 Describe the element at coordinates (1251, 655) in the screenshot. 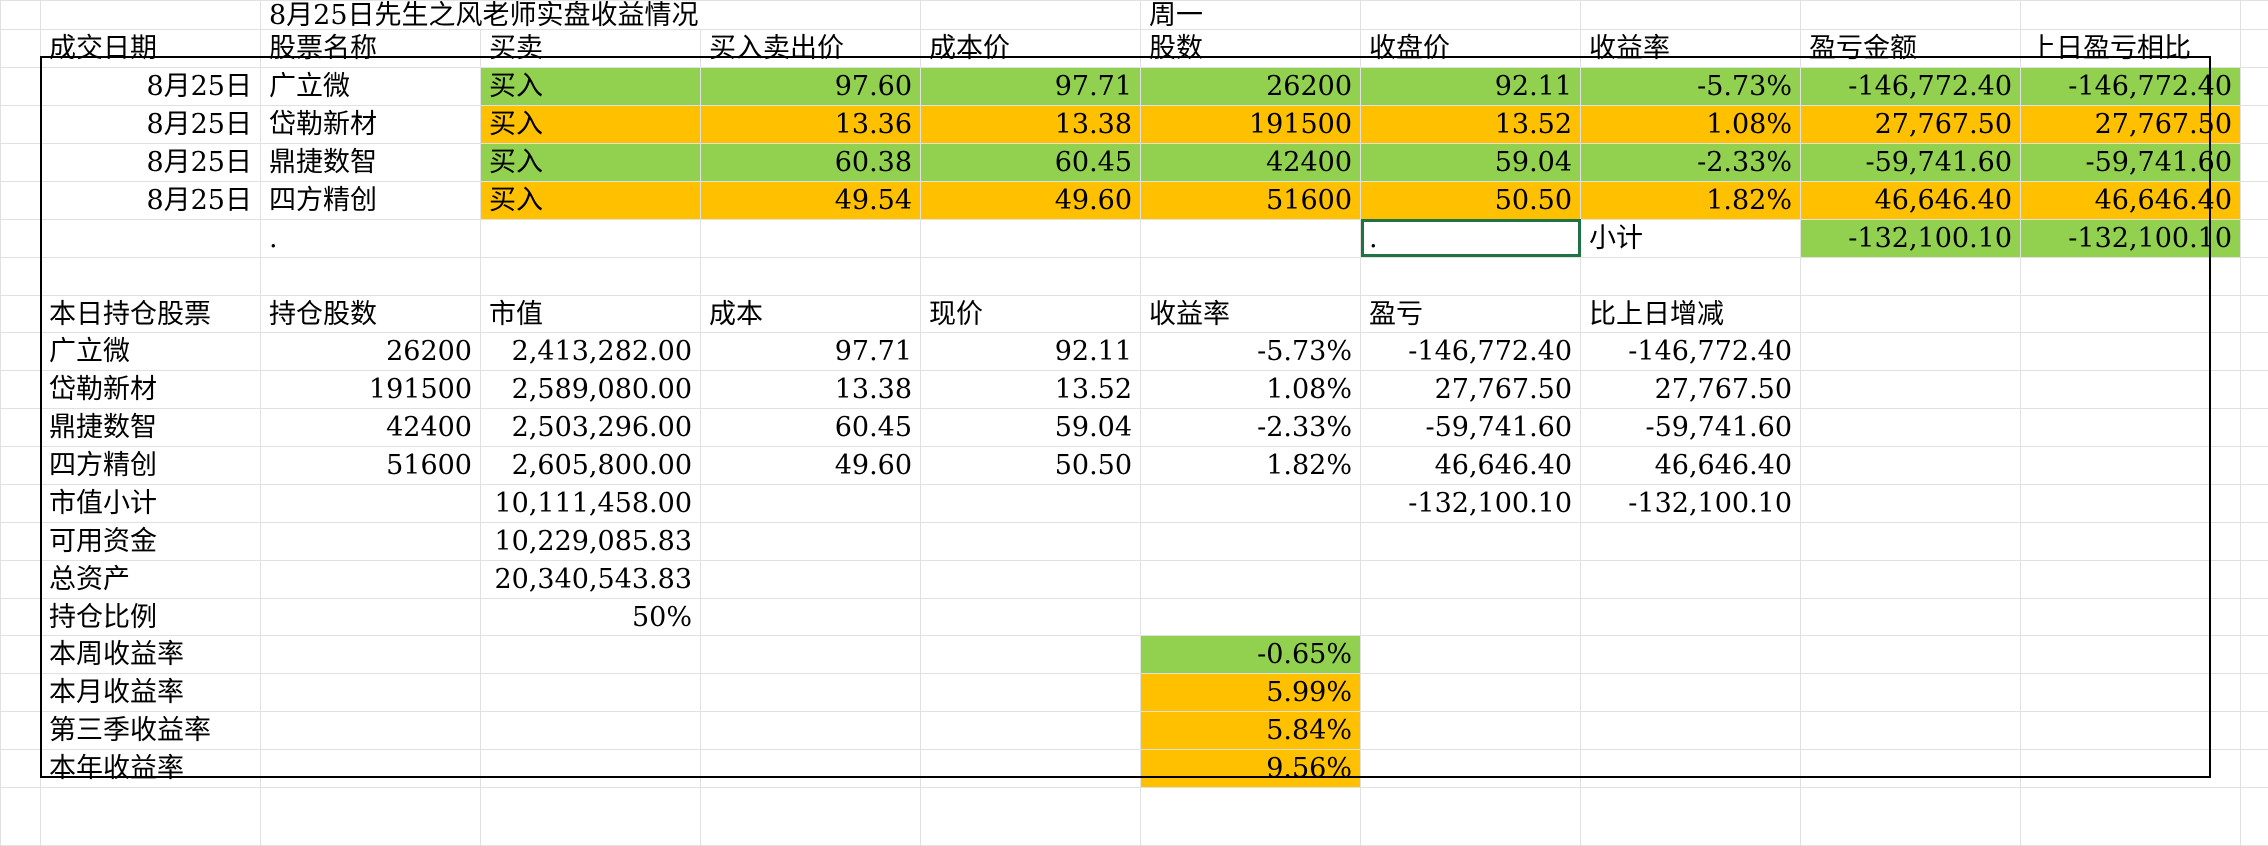

I see `weekly-return-cell: -0.65%` at that location.